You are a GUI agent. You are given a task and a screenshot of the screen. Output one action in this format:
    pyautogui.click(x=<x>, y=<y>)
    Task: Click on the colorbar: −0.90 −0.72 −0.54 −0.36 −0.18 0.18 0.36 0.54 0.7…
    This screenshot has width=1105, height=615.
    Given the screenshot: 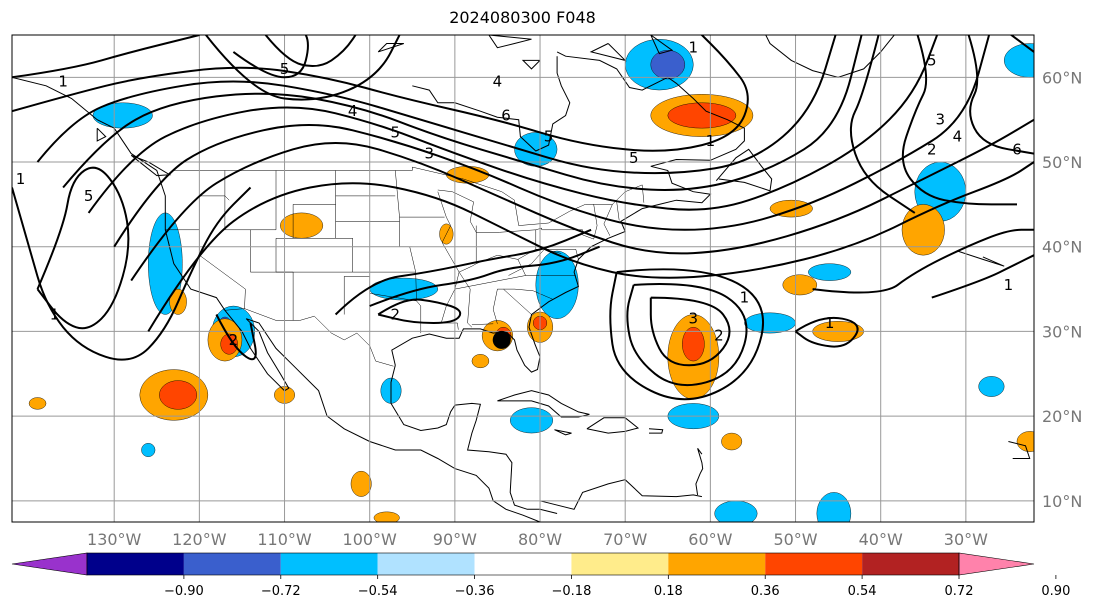 What is the action you would take?
    pyautogui.click(x=540, y=575)
    